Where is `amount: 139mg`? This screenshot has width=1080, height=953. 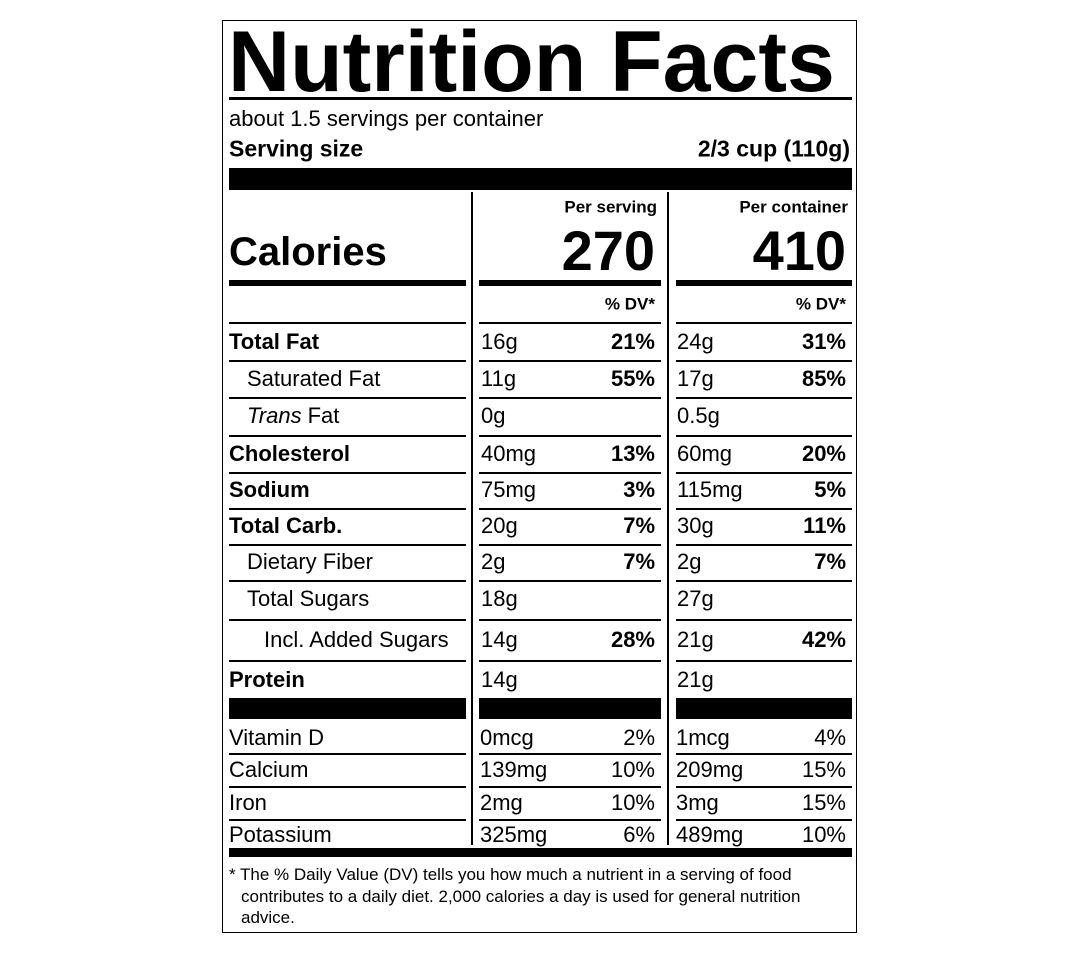 amount: 139mg is located at coordinates (514, 769).